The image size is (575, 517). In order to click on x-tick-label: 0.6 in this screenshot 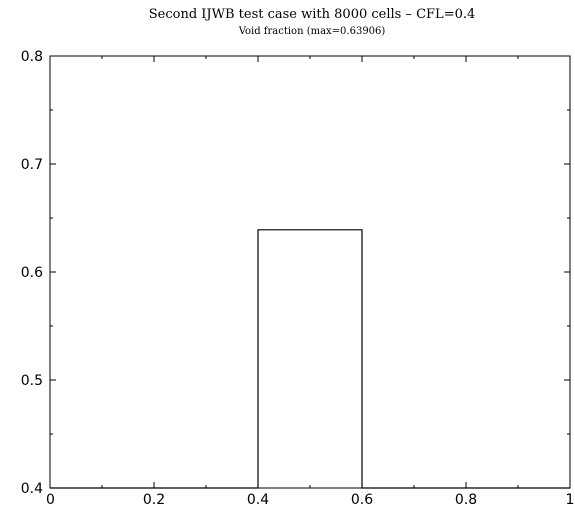, I will do `click(362, 500)`.